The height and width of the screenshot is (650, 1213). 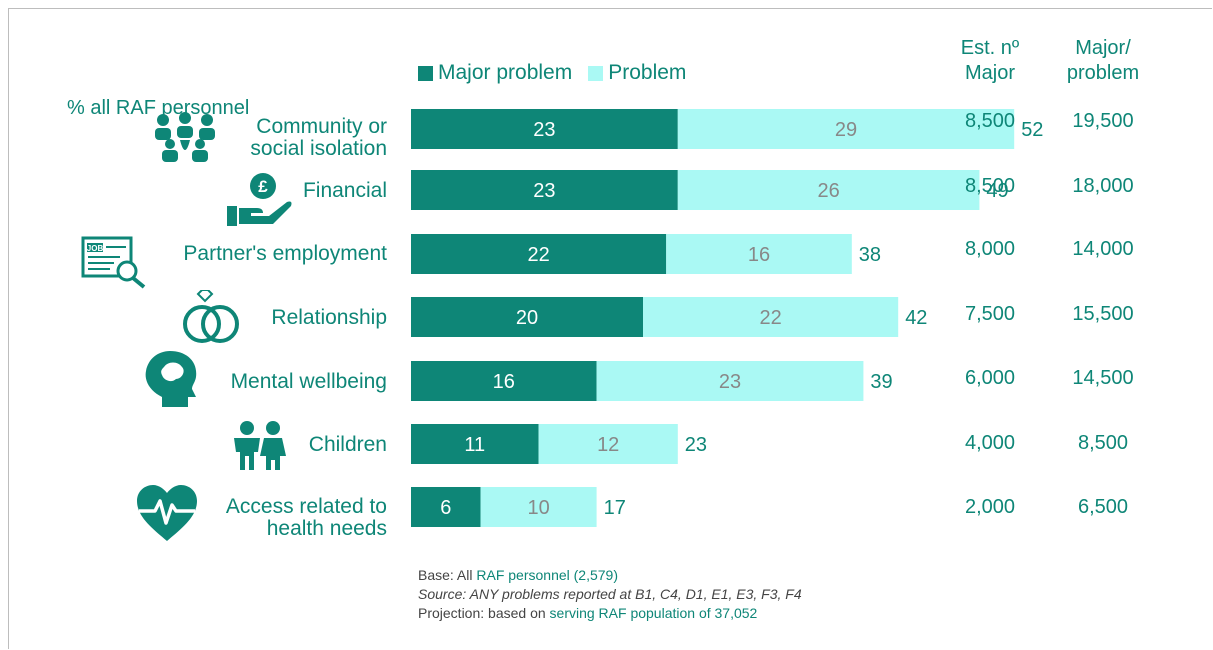 What do you see at coordinates (167, 513) in the screenshot?
I see `heart-pulse-icon` at bounding box center [167, 513].